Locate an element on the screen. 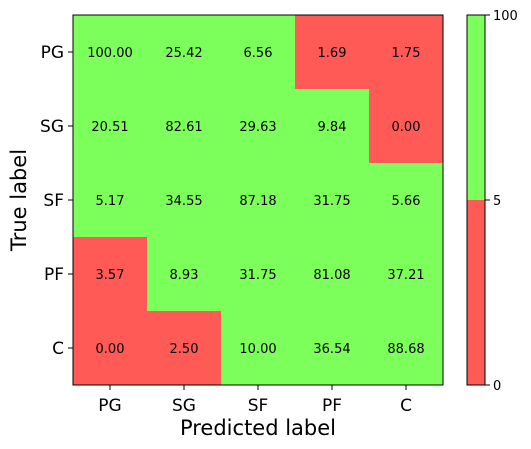  cell-value-label: 100.00 is located at coordinates (110, 53).